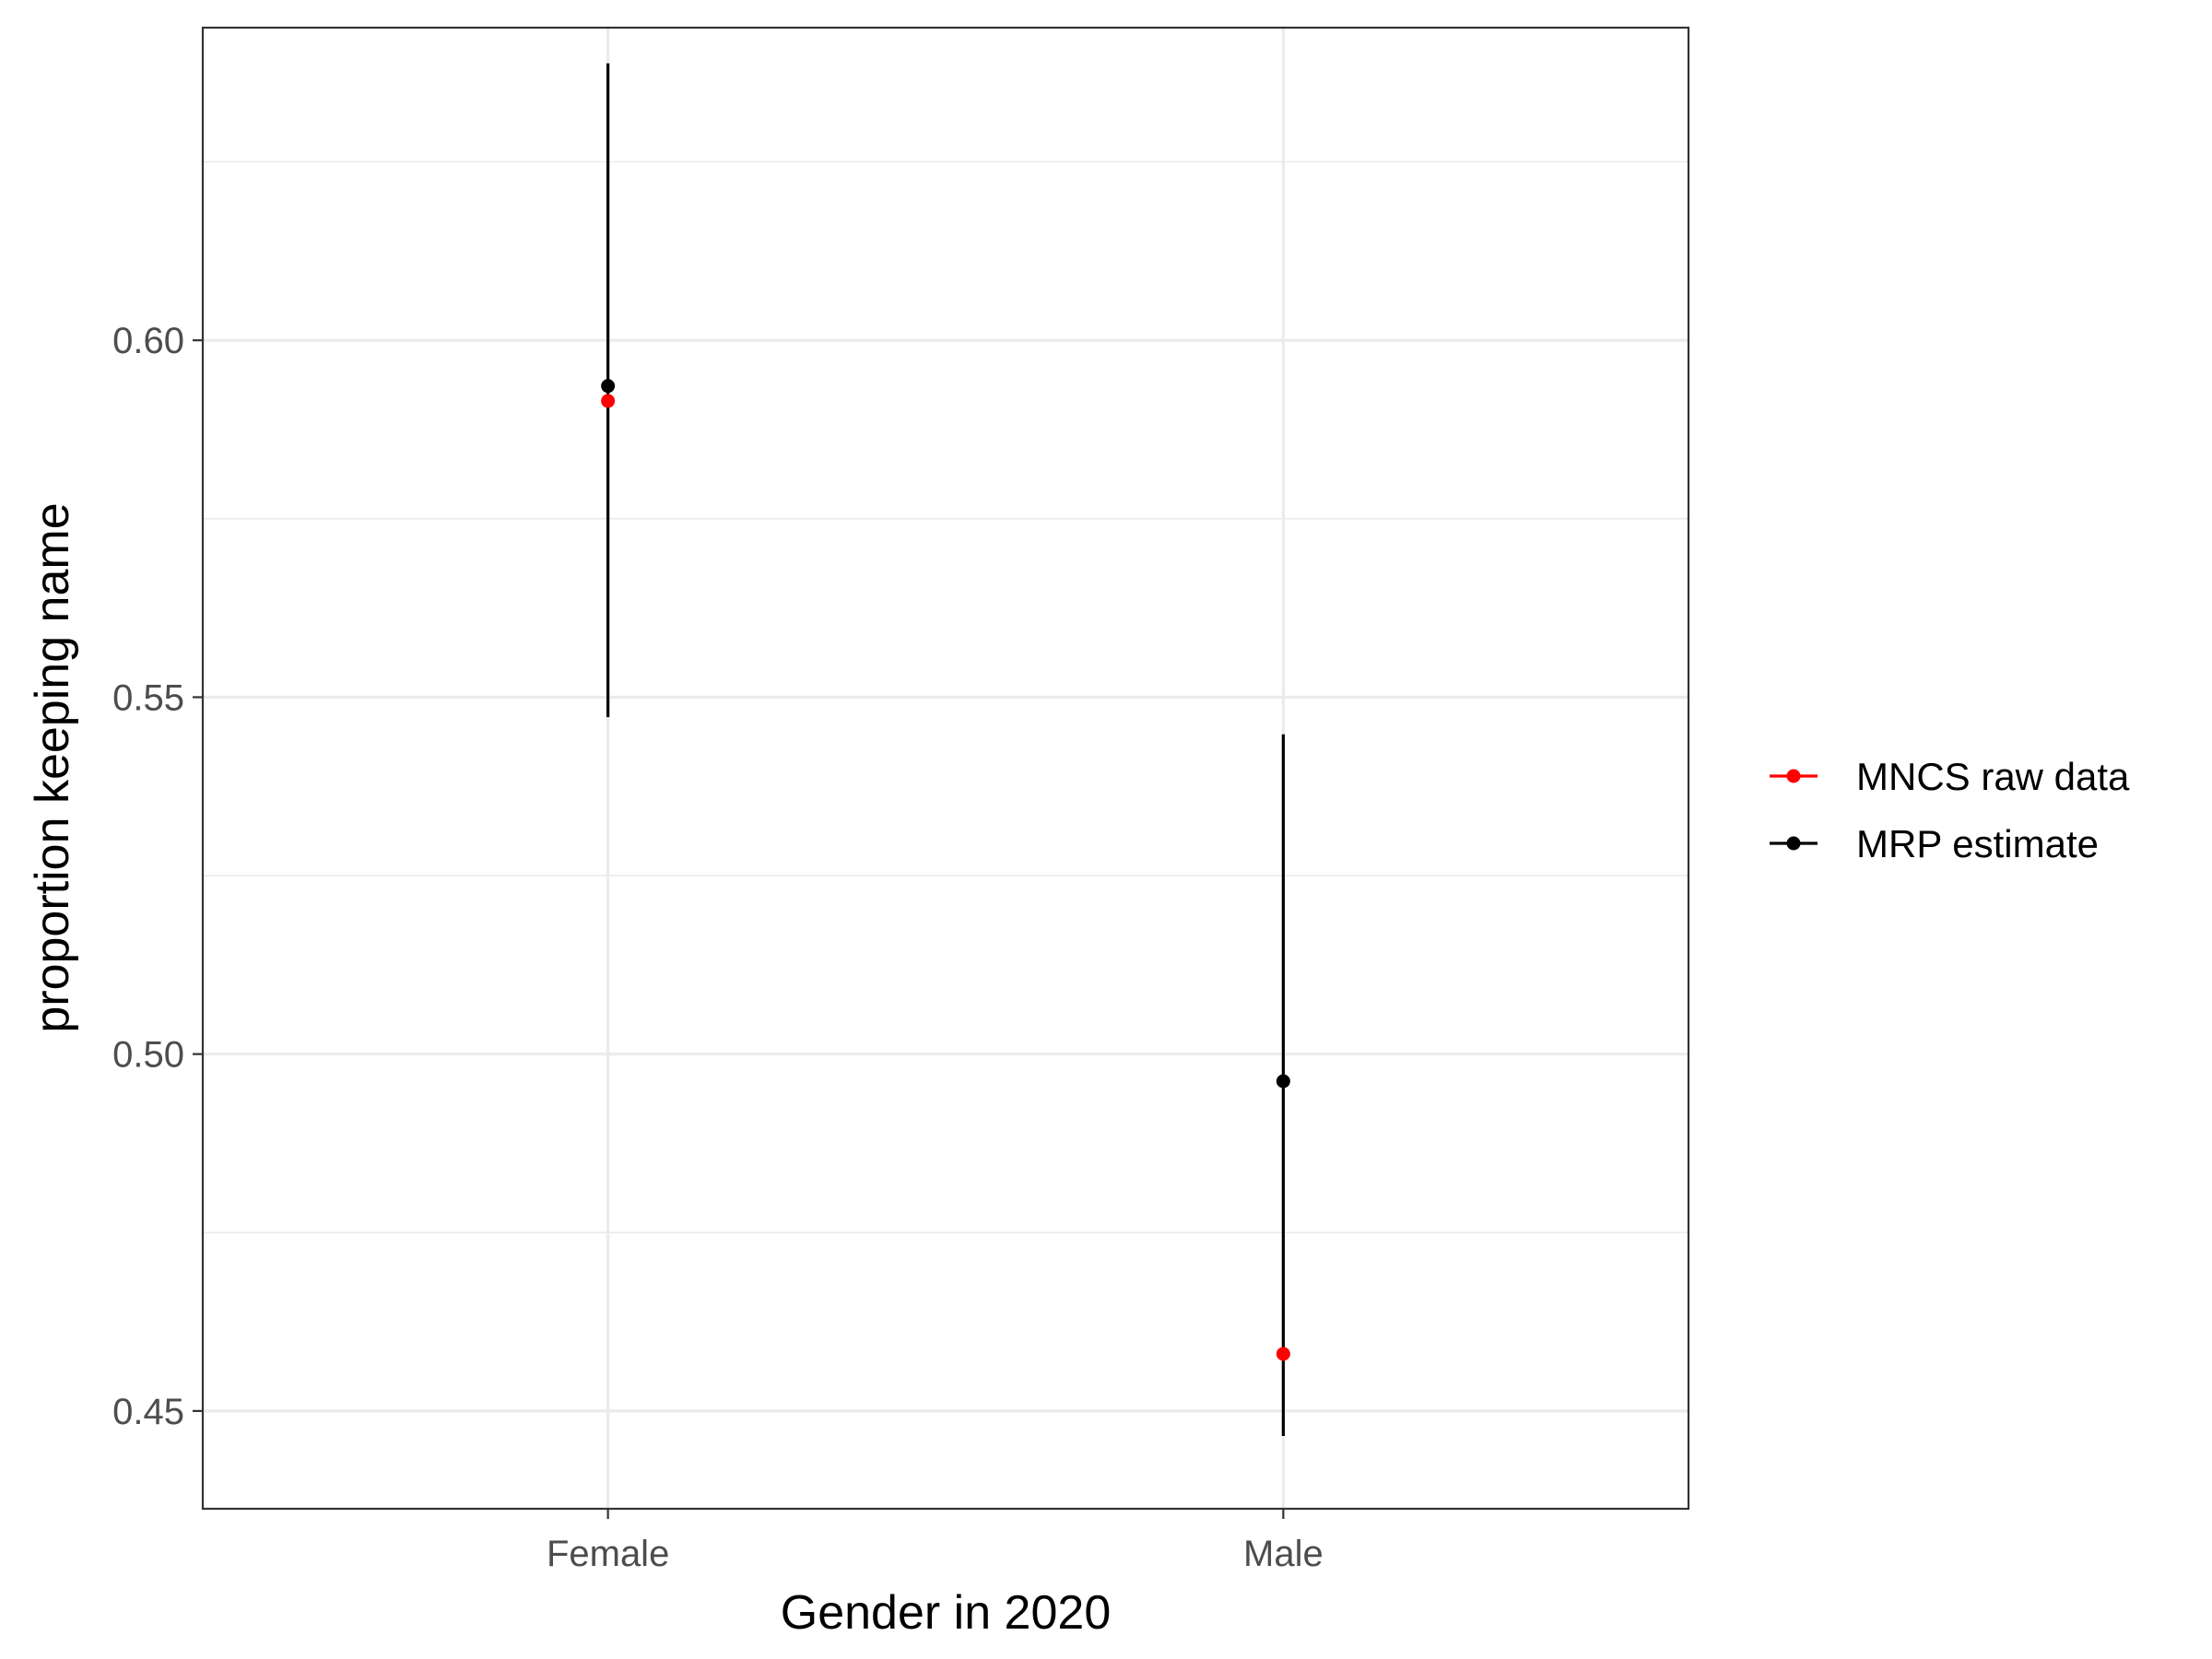  What do you see at coordinates (52, 767) in the screenshot?
I see `y-axis-title: proportion keeping name` at bounding box center [52, 767].